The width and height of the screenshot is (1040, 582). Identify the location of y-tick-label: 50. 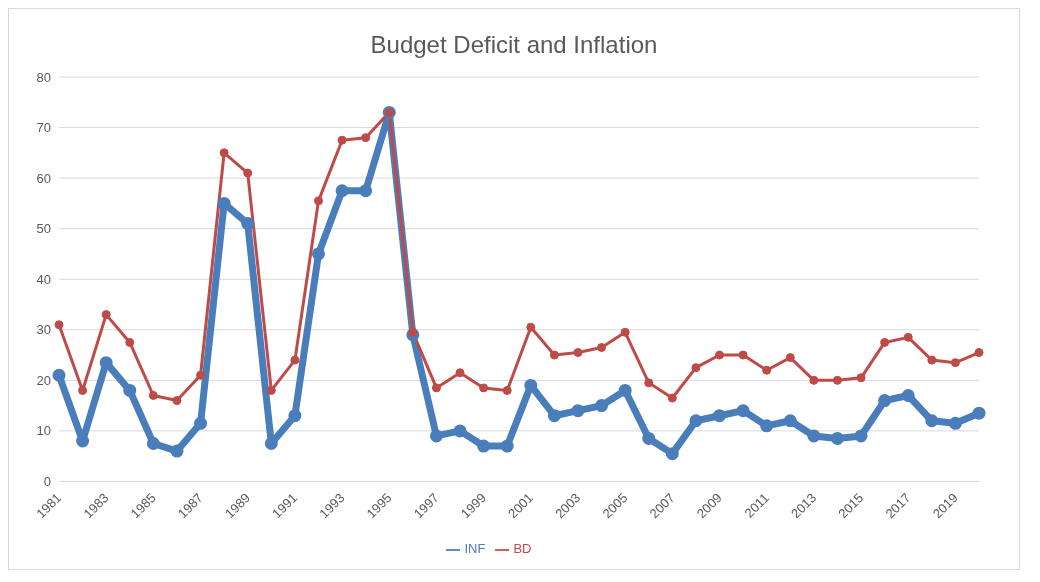
(43, 229).